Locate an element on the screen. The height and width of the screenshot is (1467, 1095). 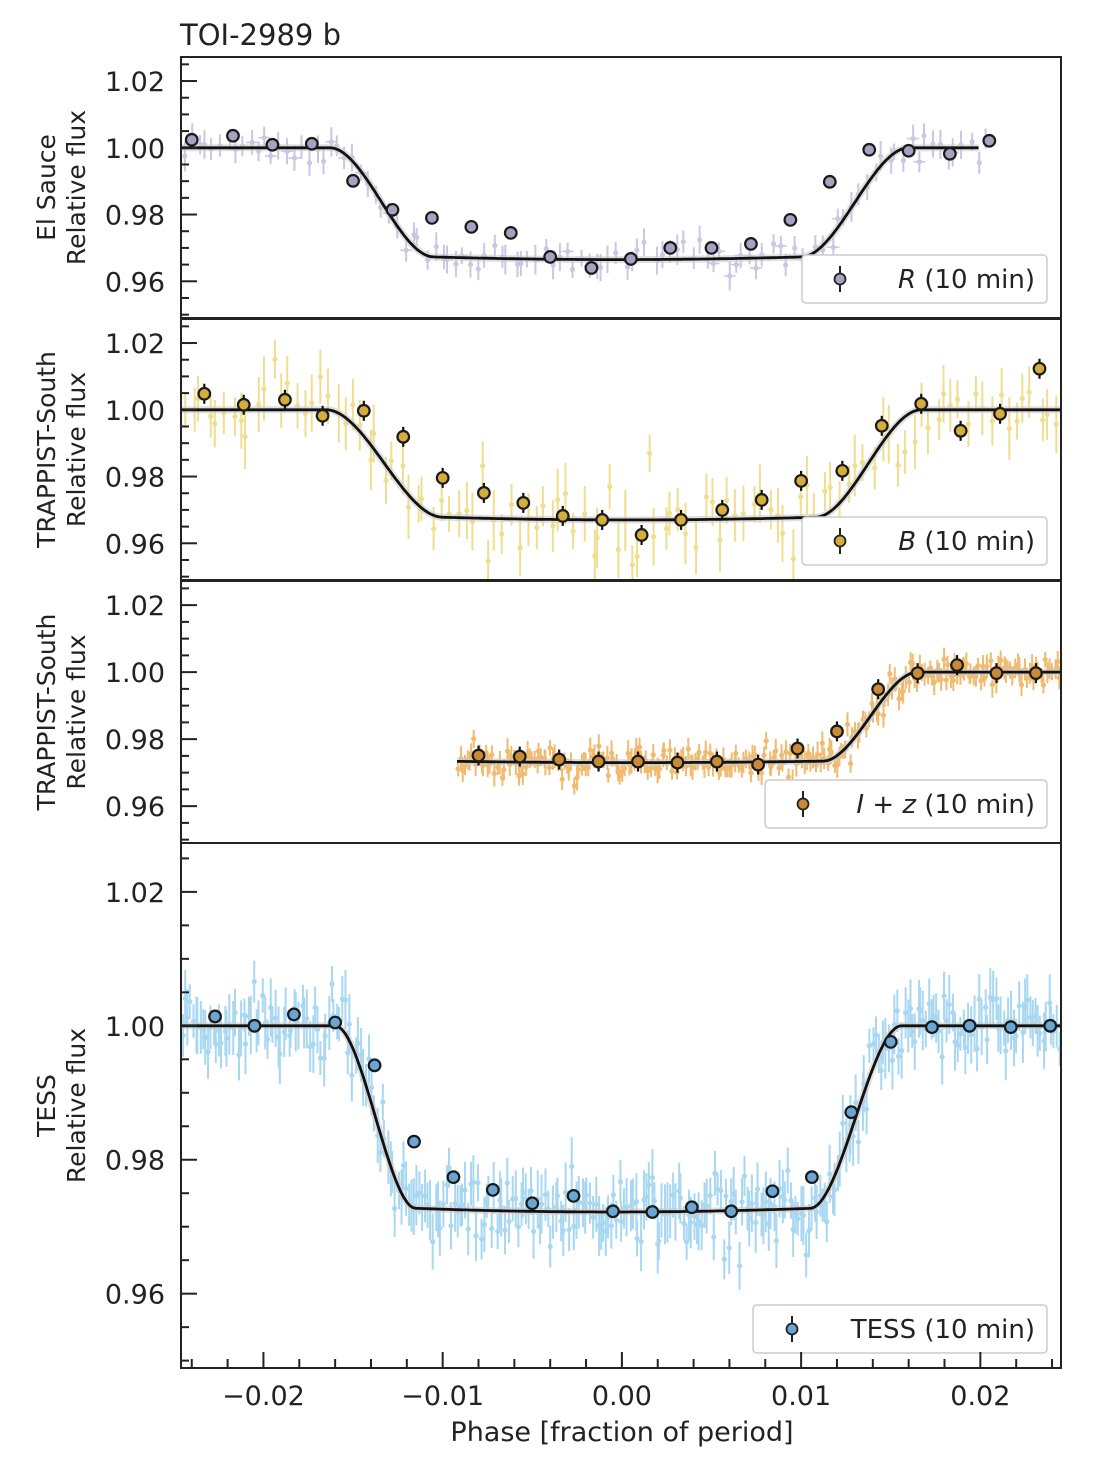
x-axis-label: Phase [fraction of period] is located at coordinates (621, 1432).